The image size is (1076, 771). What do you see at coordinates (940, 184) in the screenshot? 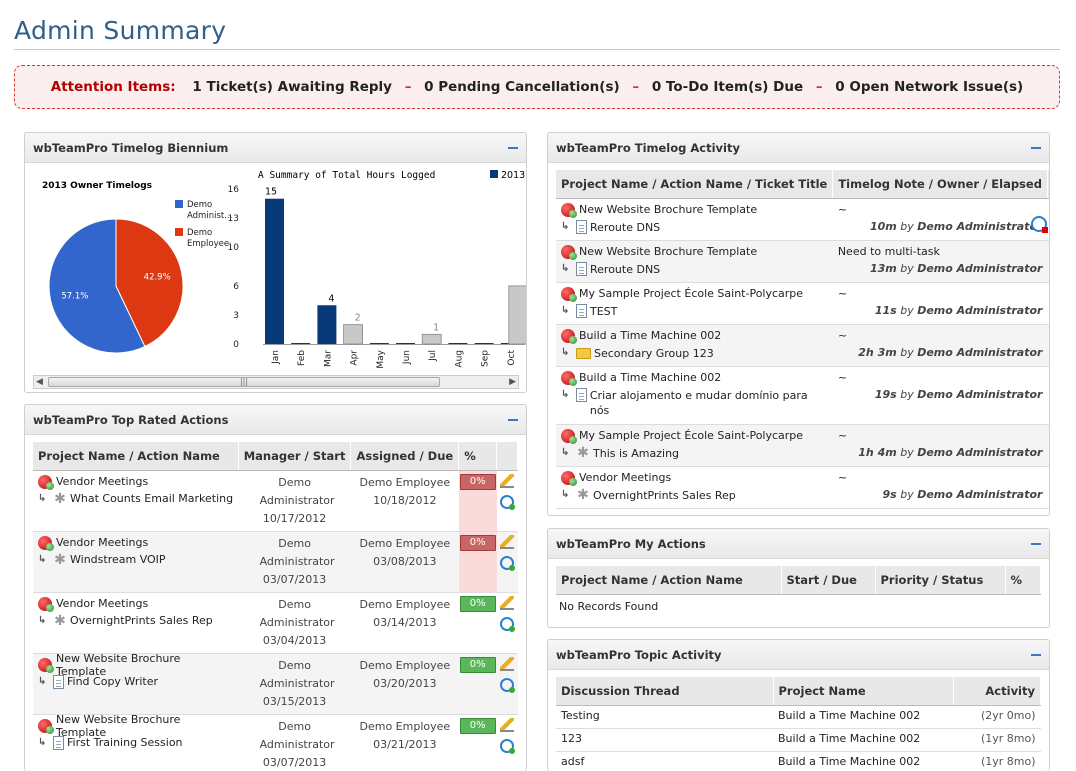
I see `col-note-owner-elapsed: Timelog Note / Owner / Elapsed` at bounding box center [940, 184].